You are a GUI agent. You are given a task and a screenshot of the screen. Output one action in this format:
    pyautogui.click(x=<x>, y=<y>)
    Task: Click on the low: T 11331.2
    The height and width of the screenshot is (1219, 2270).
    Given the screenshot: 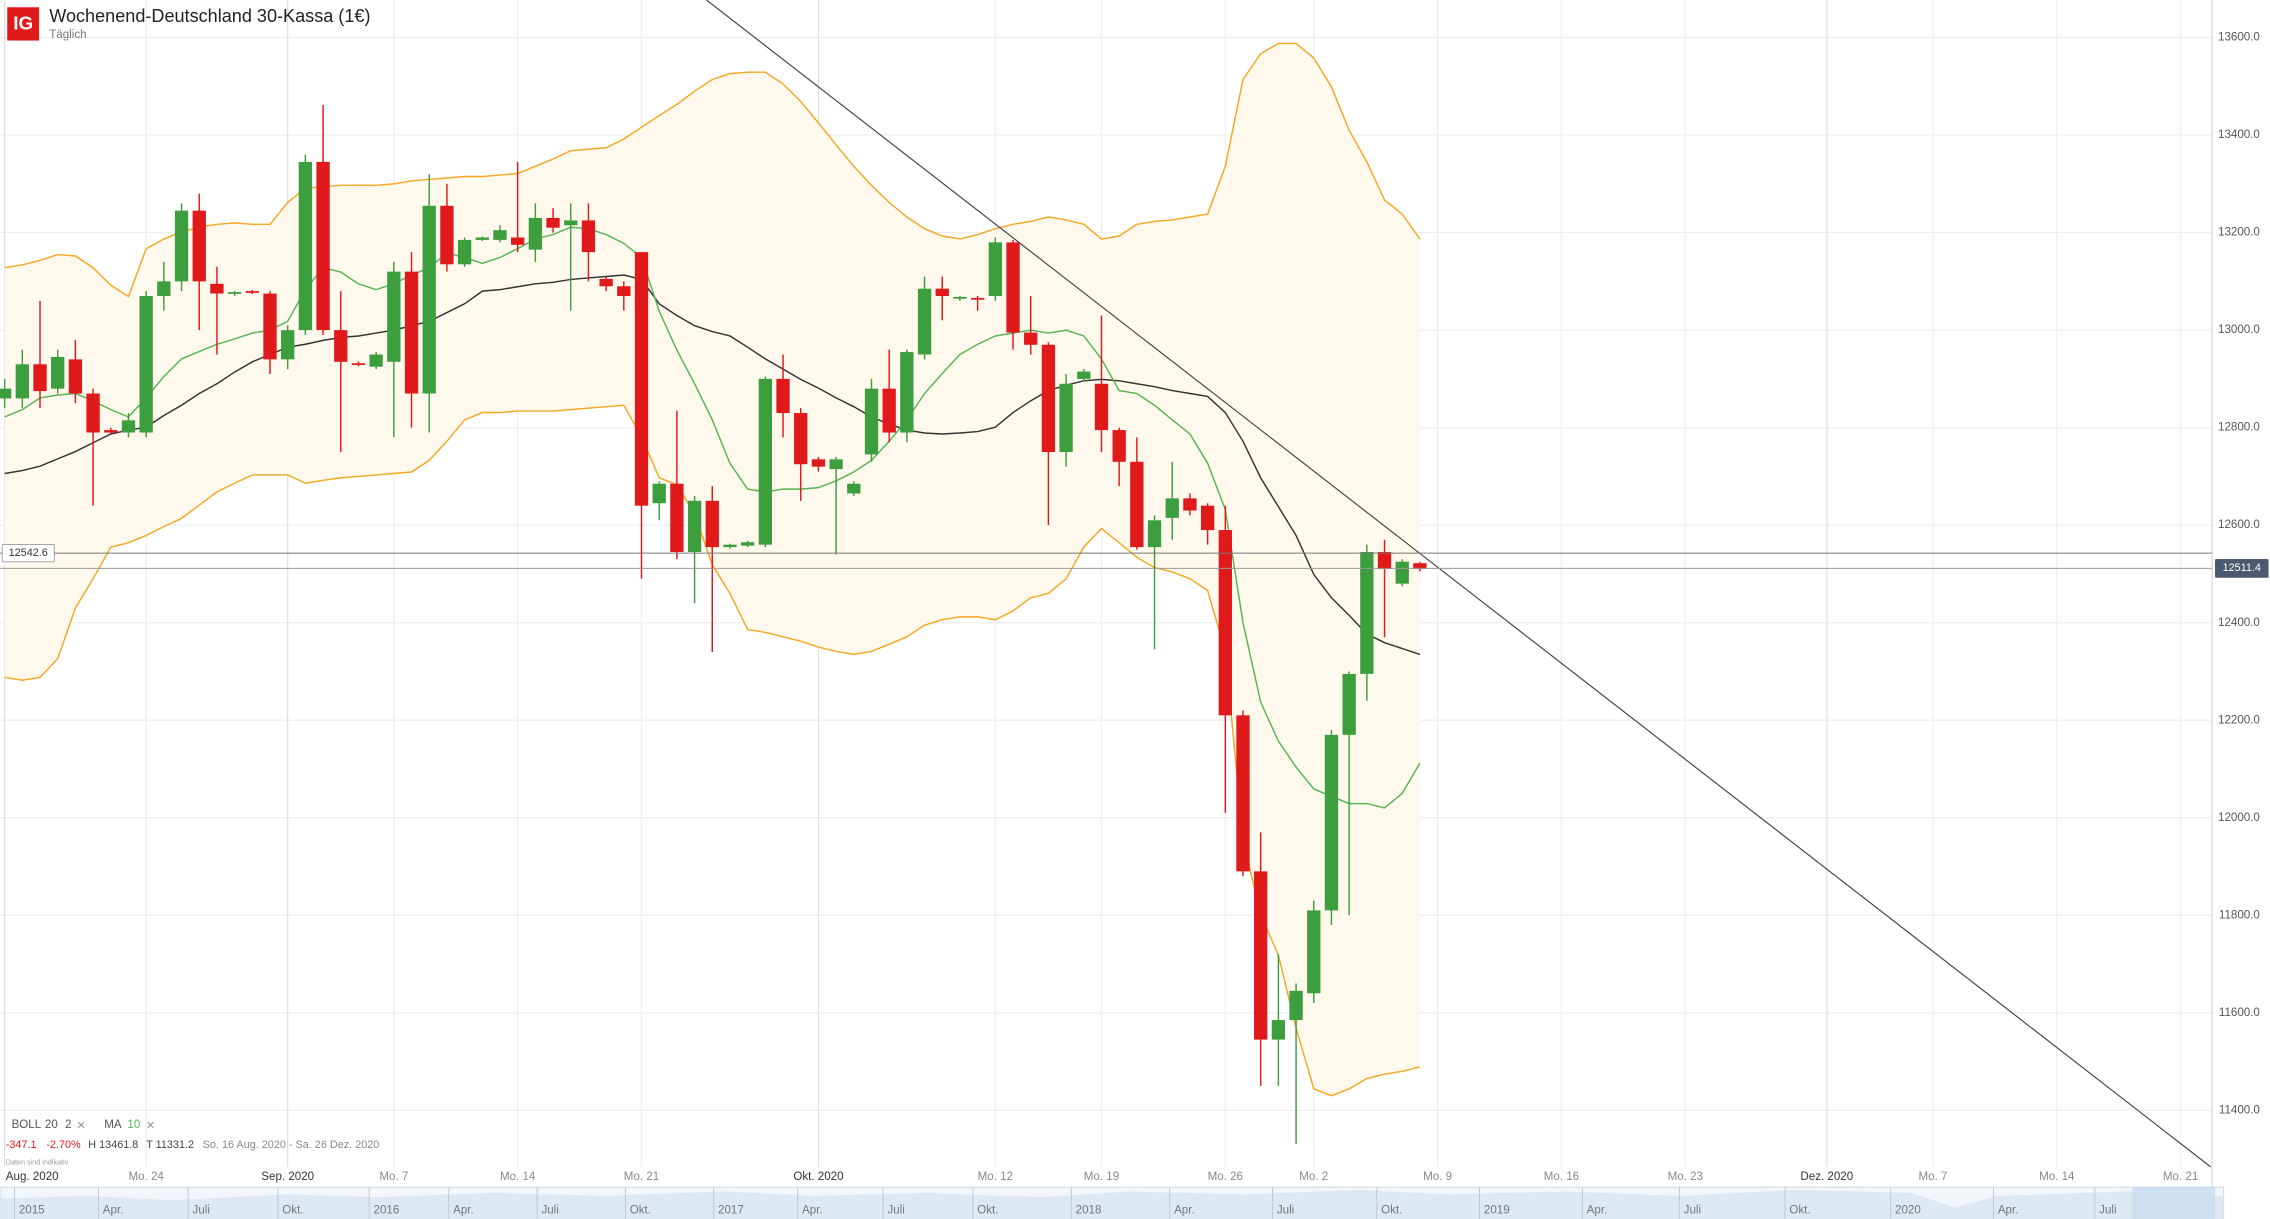 What is the action you would take?
    pyautogui.click(x=170, y=1145)
    